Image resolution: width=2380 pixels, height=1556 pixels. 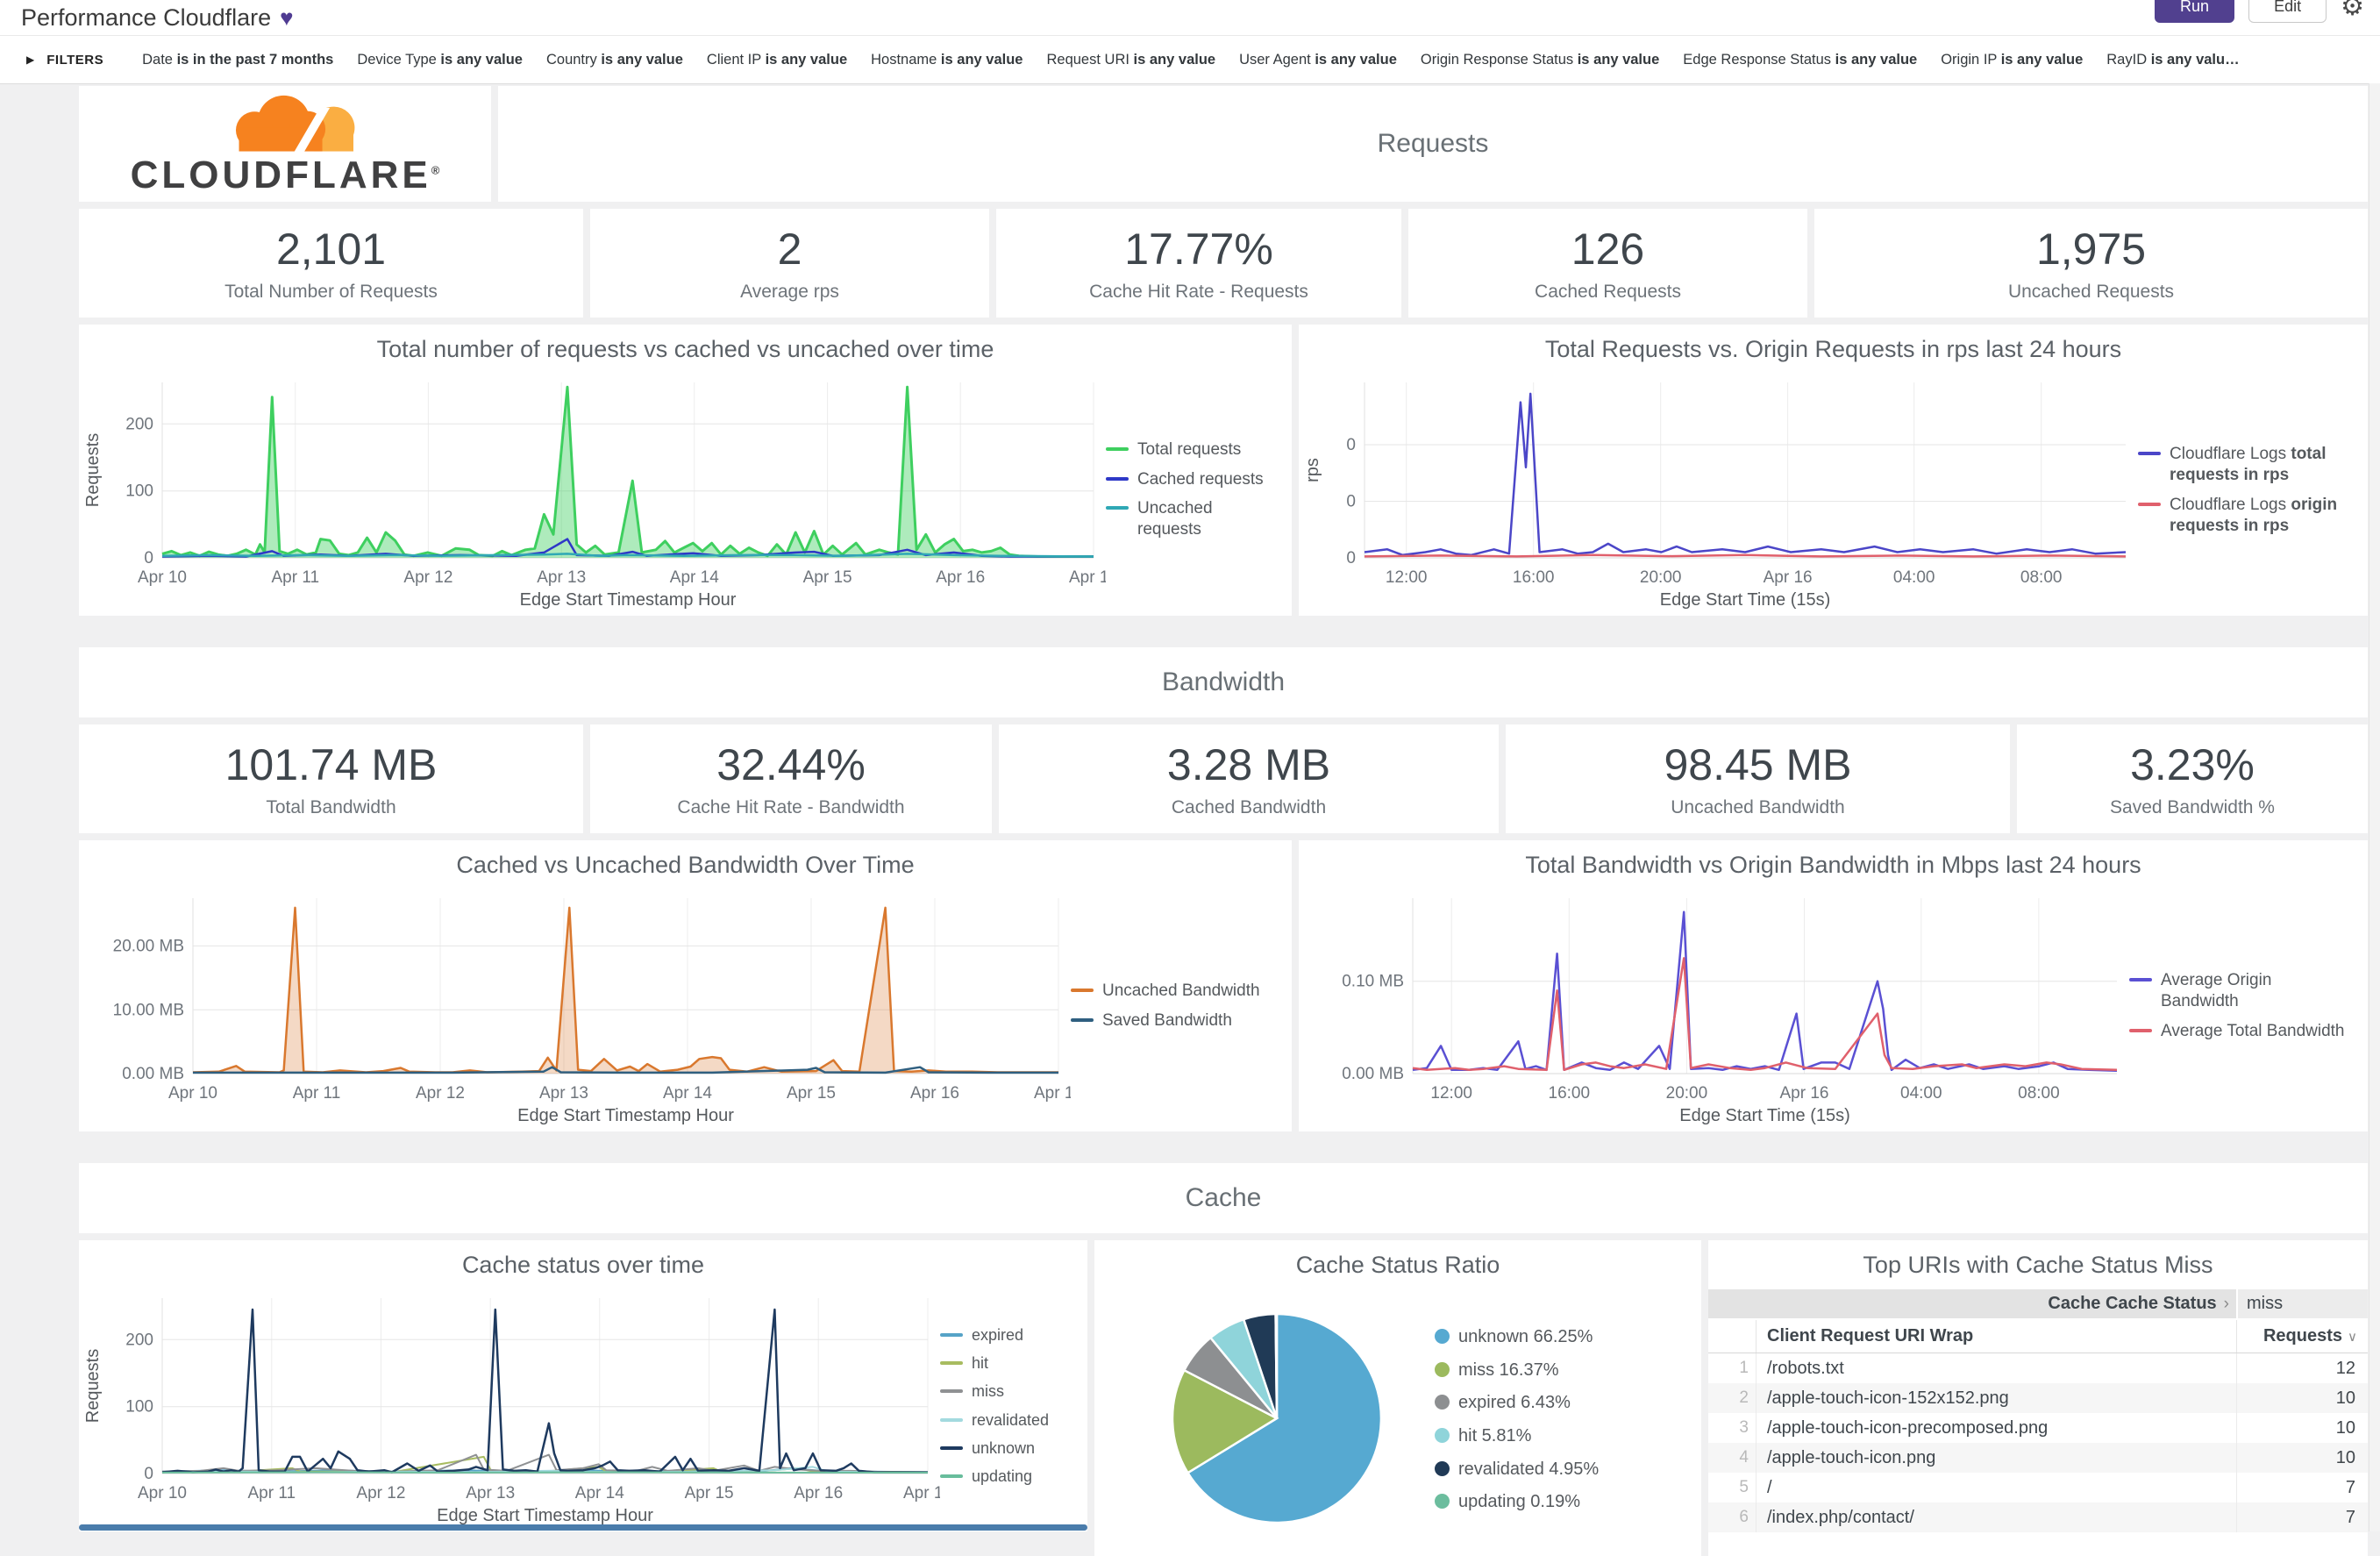 I want to click on chart-title: Cached vs Uncached Bandwidth Over Time, so click(x=685, y=865).